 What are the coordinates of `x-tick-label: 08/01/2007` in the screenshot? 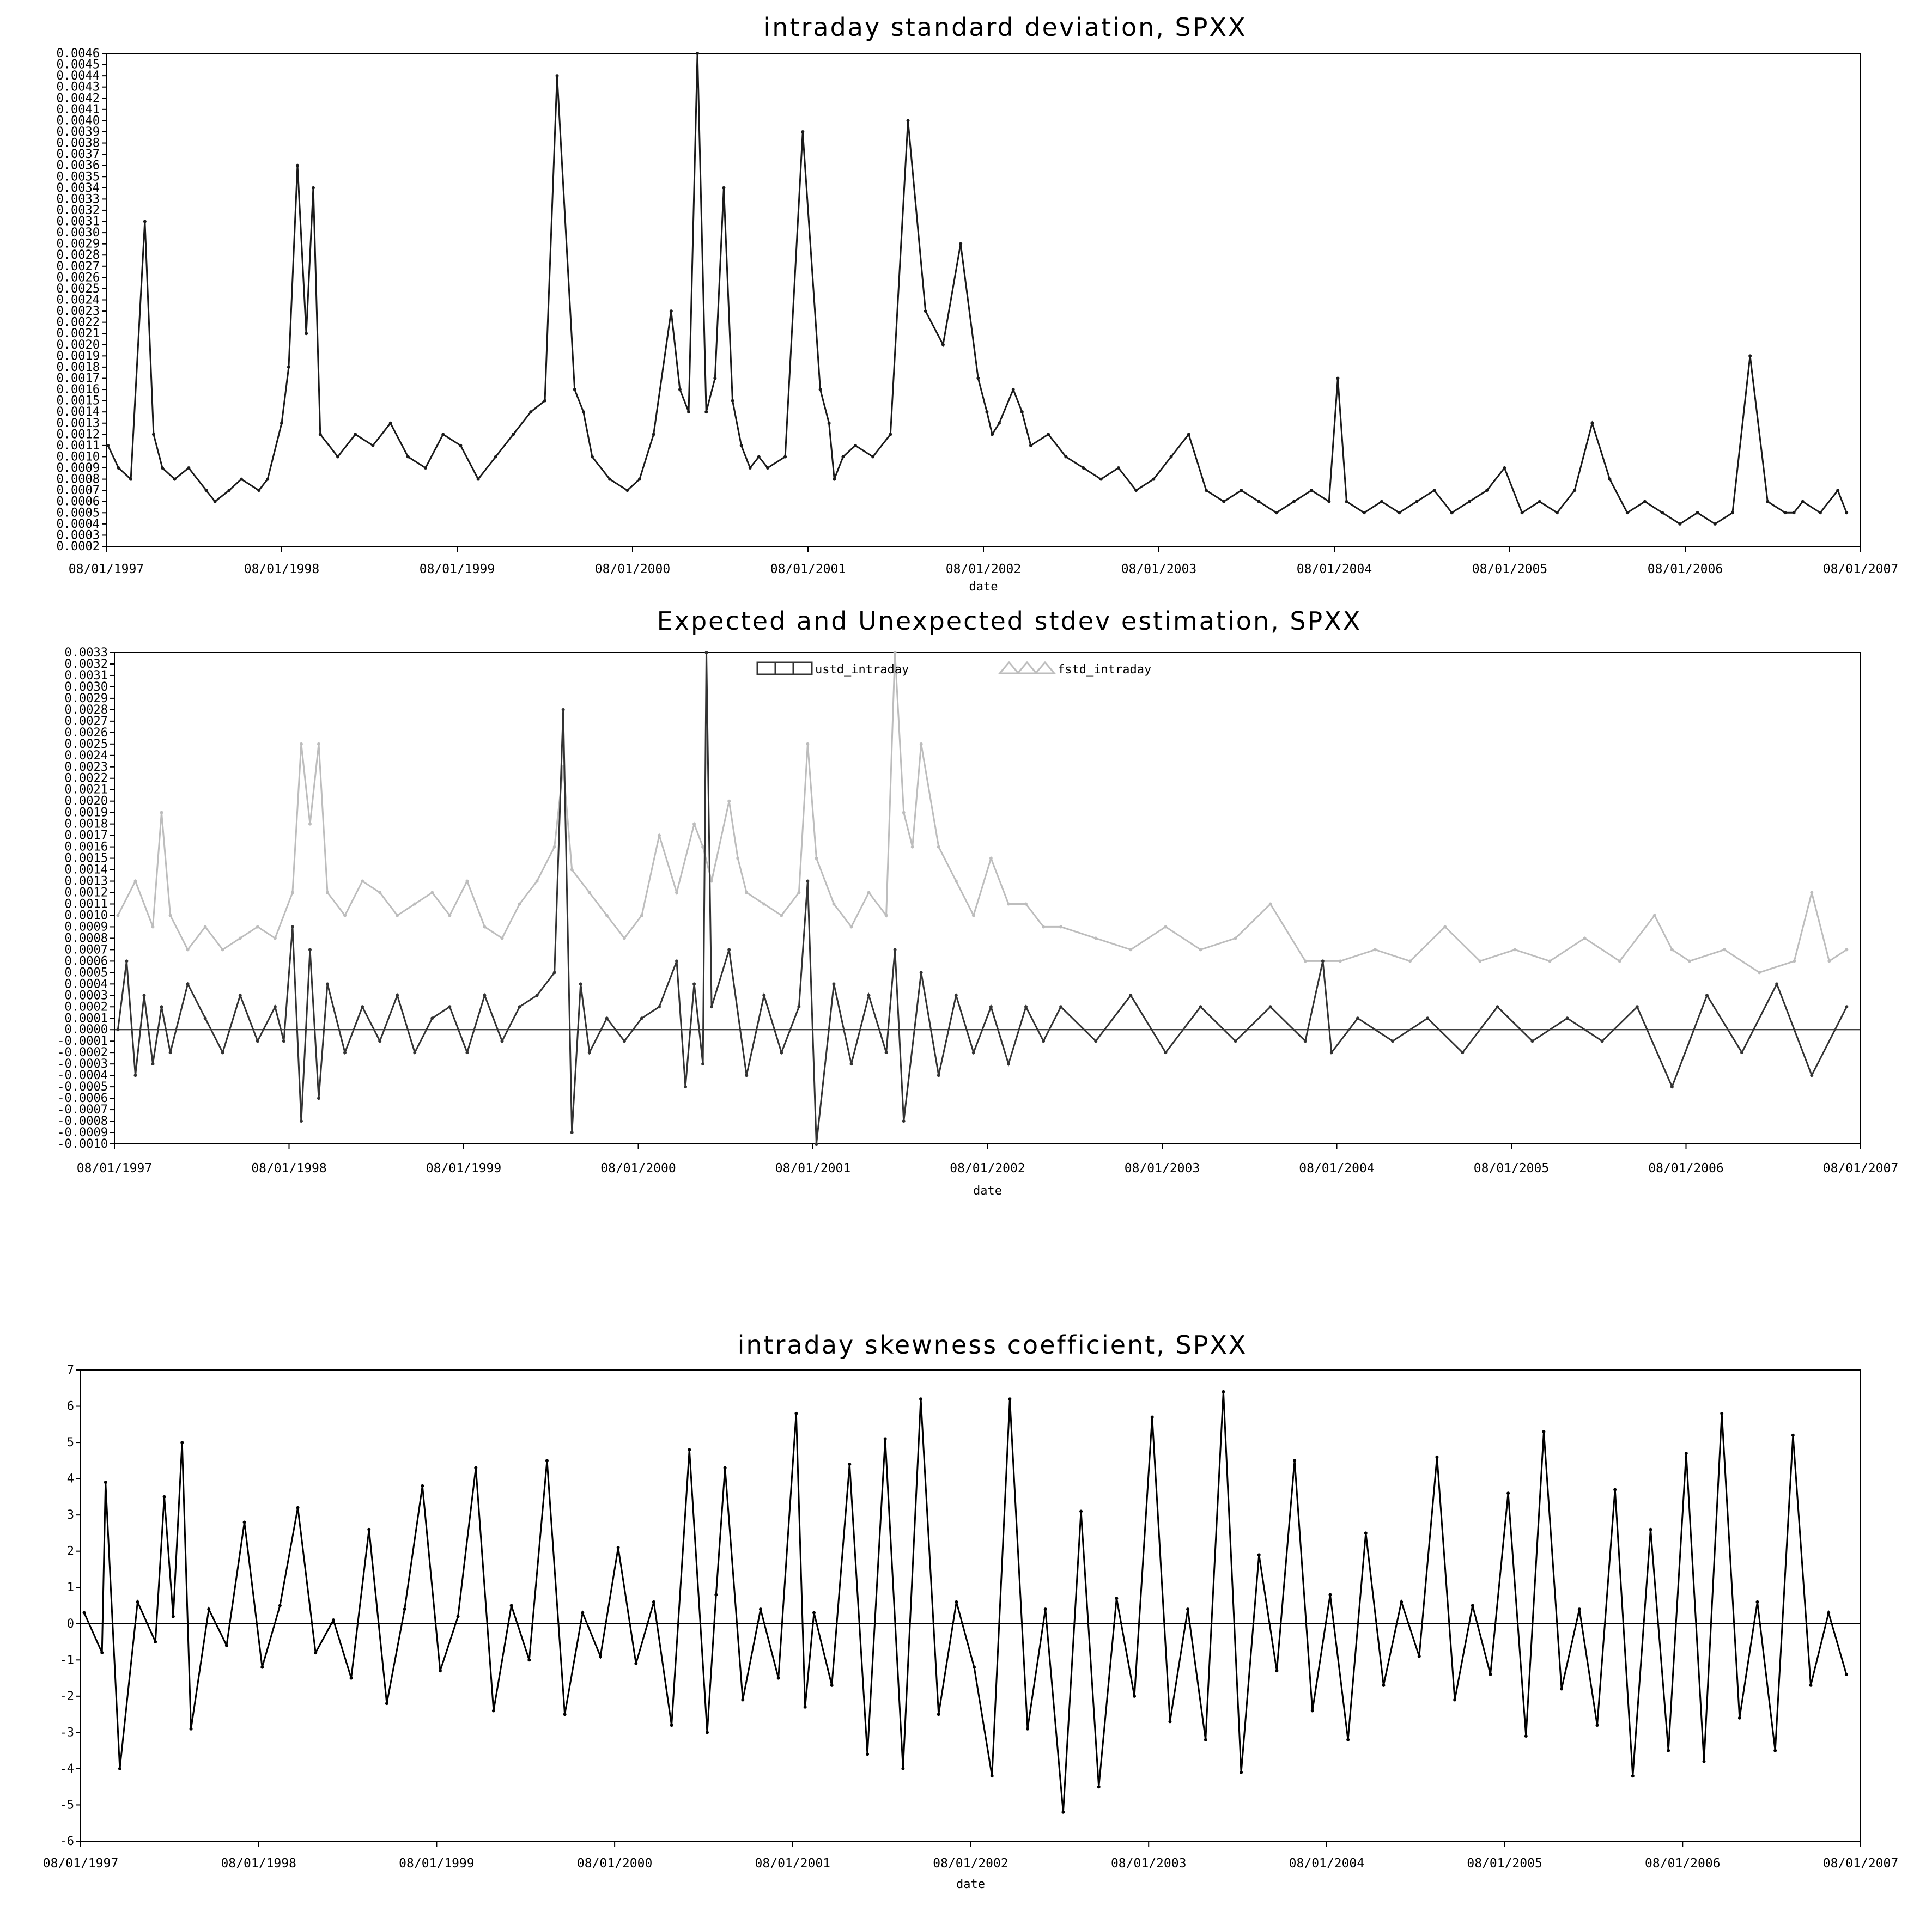 It's located at (1861, 569).